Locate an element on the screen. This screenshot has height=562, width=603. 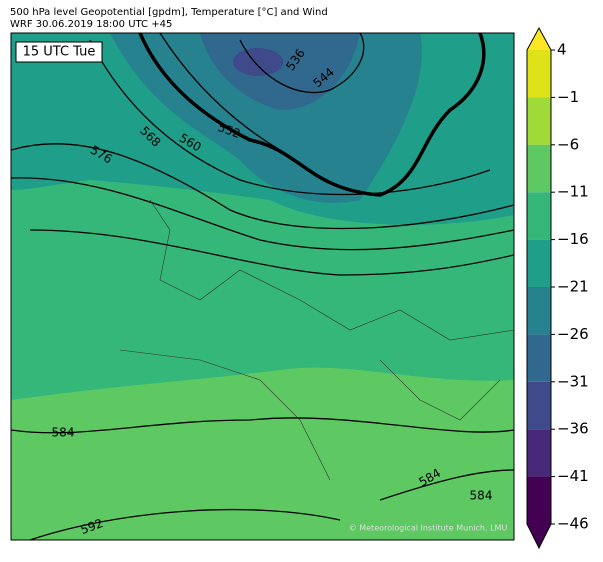
colorbar-tick-label: −26 is located at coordinates (573, 334).